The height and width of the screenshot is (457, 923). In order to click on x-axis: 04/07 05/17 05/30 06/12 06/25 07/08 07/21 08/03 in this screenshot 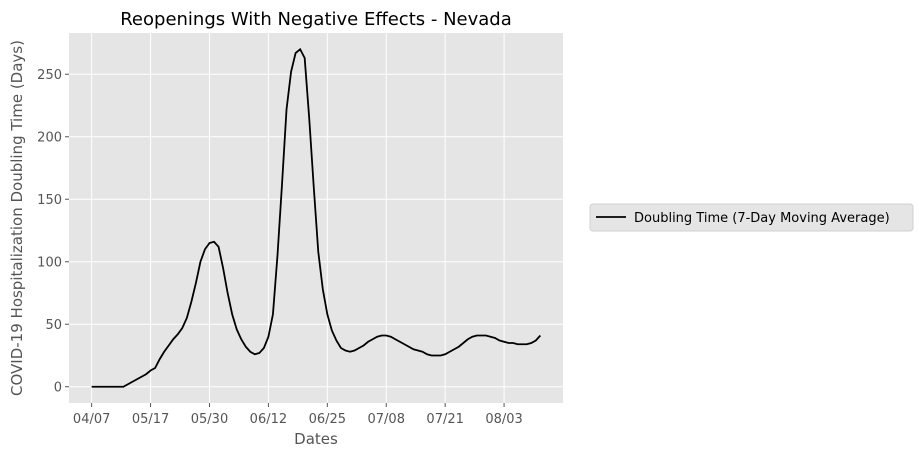, I will do `click(298, 415)`.